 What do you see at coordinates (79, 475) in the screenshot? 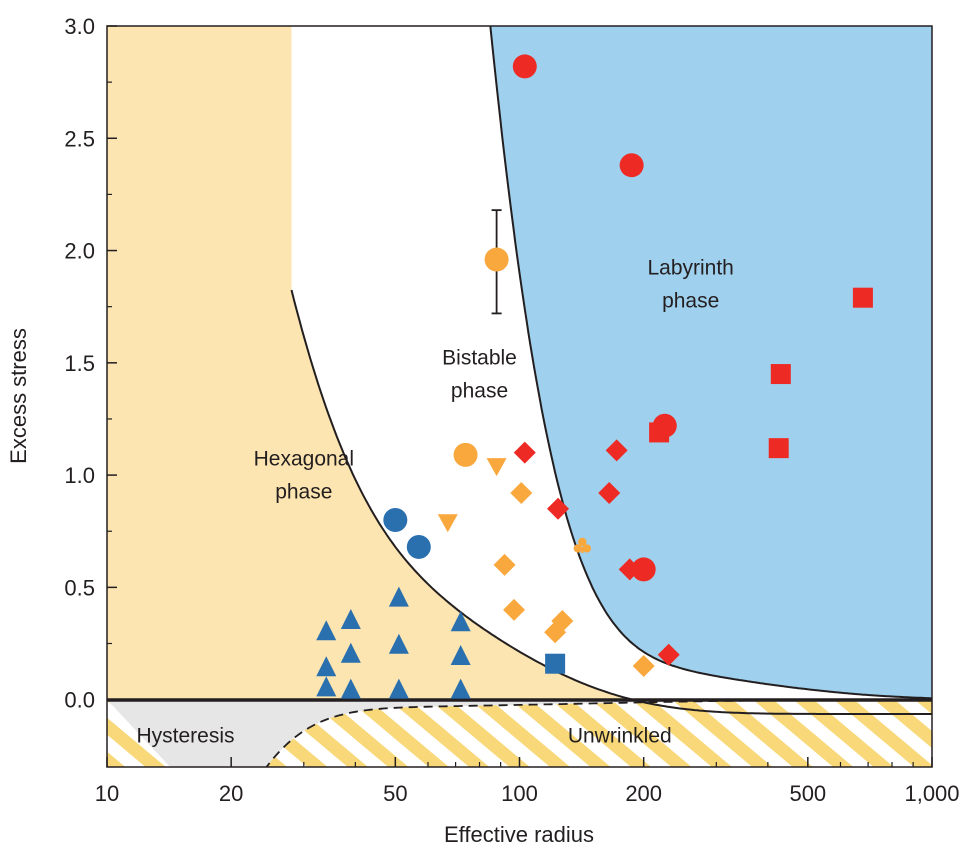
I see `y-tick-label: 1.0` at bounding box center [79, 475].